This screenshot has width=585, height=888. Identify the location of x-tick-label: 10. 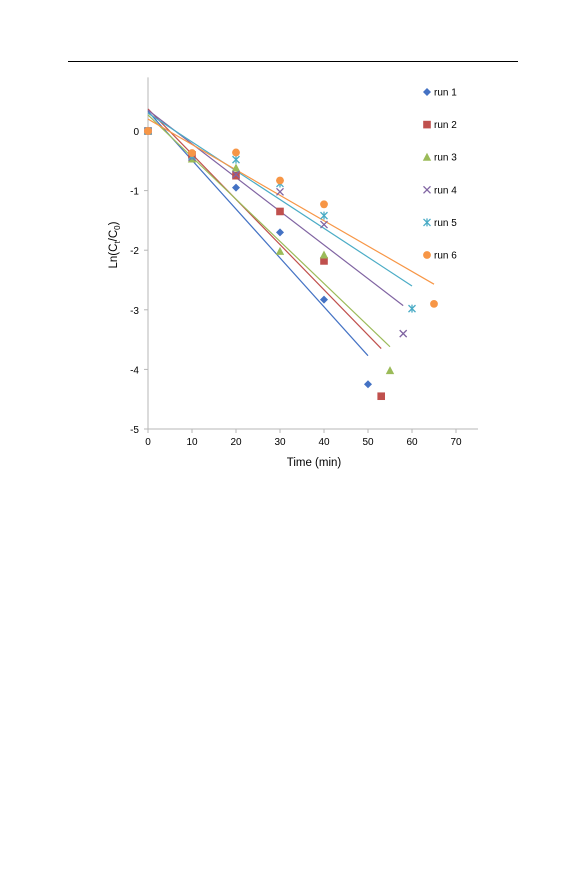
(192, 442).